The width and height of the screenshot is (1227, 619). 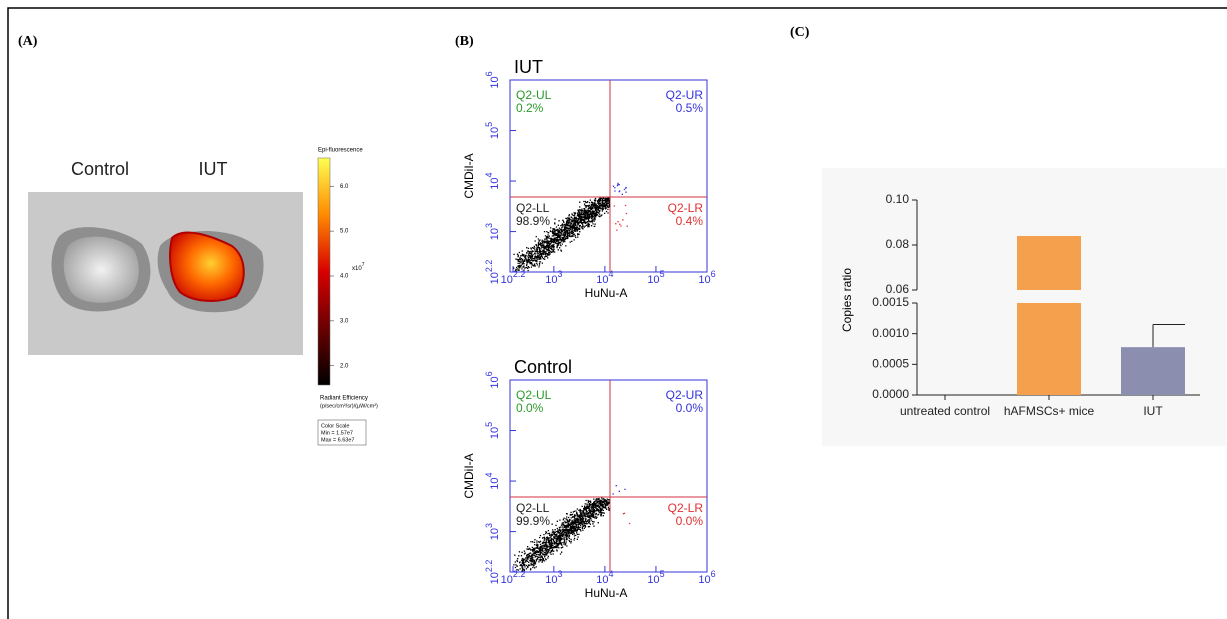 What do you see at coordinates (1049, 349) in the screenshot?
I see `bar-lower` at bounding box center [1049, 349].